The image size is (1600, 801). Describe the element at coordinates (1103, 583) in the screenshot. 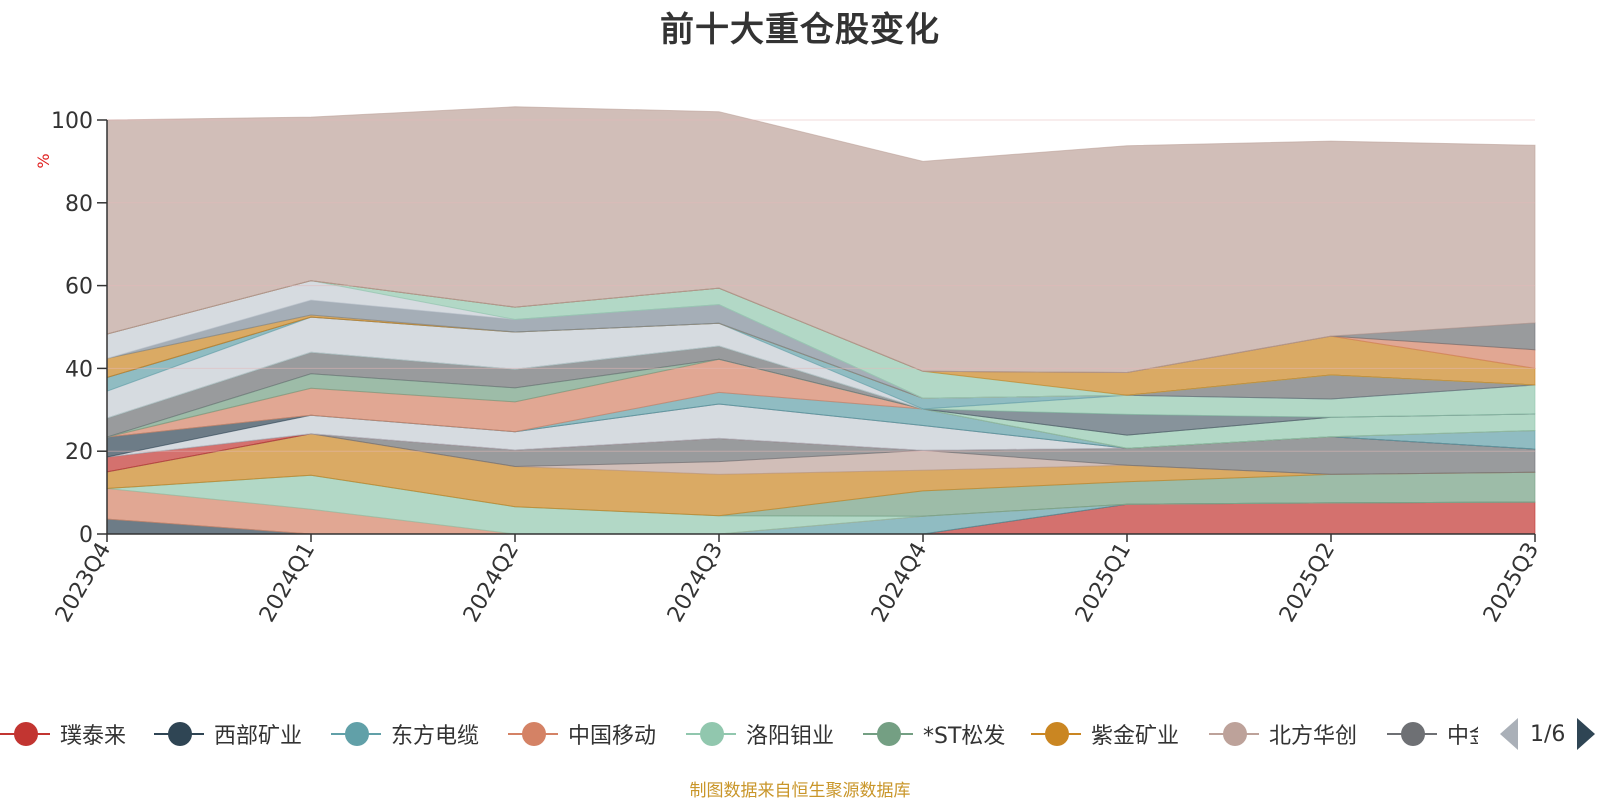

I see `x-tick-label: 2025Q1` at that location.